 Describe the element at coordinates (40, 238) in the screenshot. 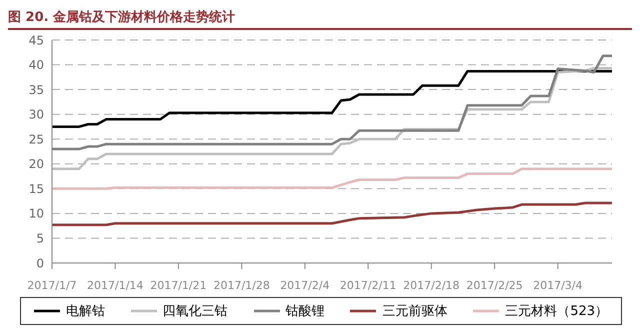

I see `y-tick-label: 5` at that location.